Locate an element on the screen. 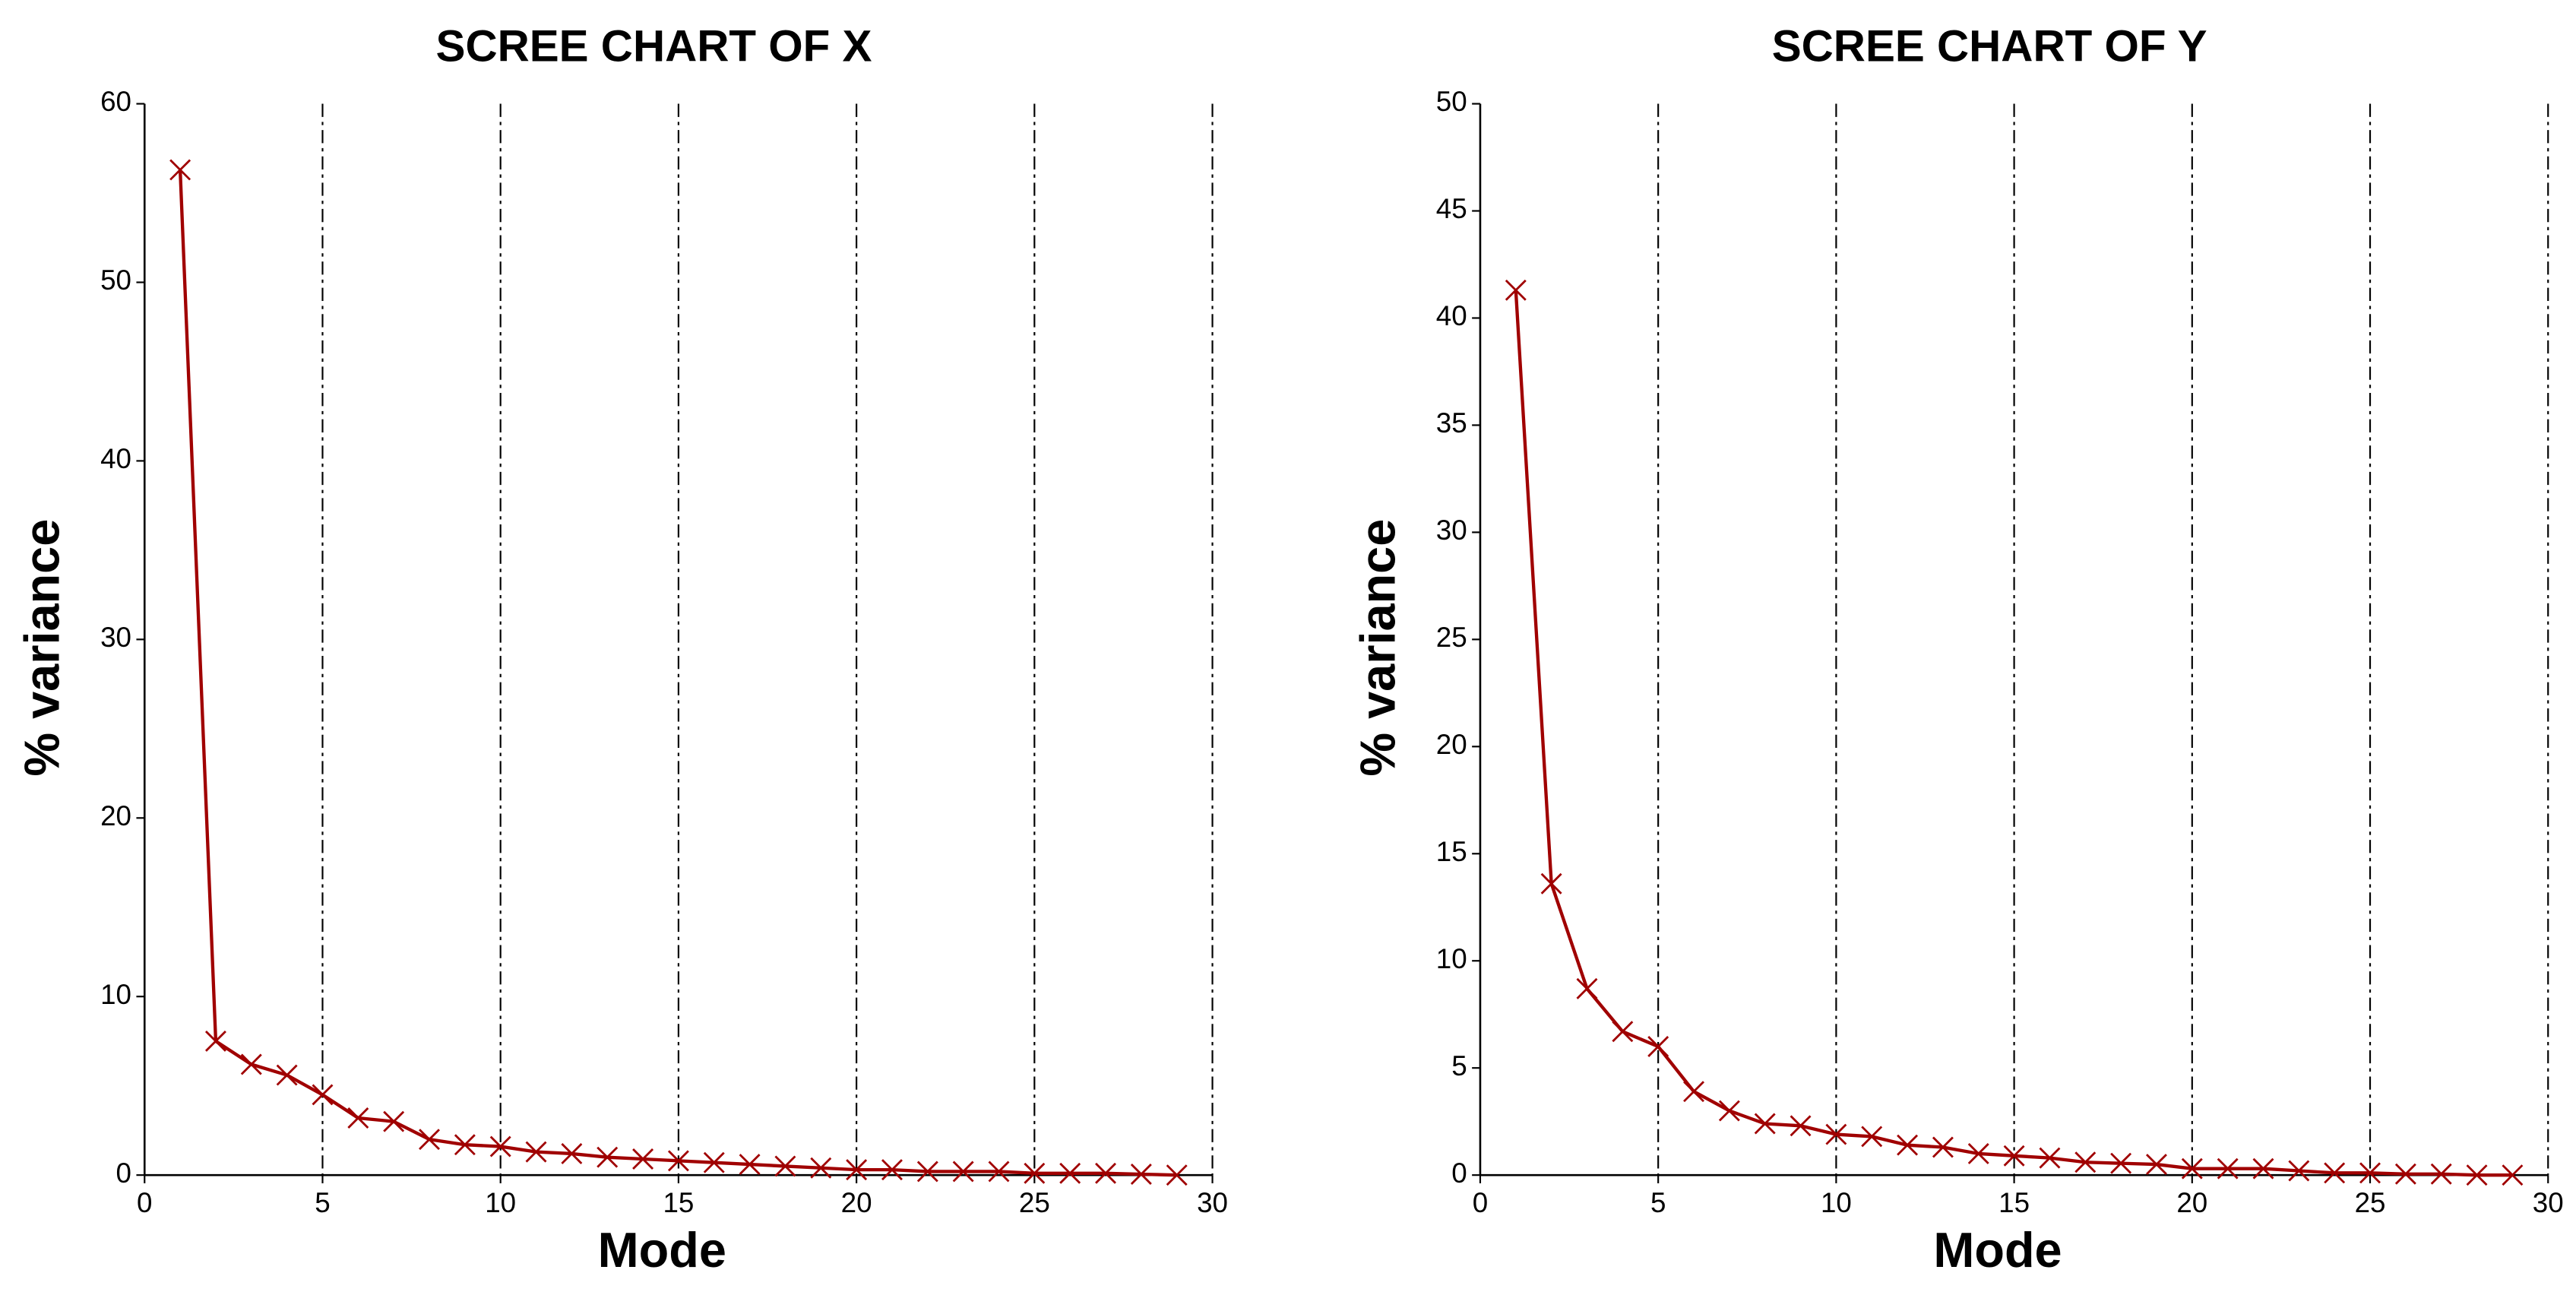  chart-title: SCREE CHART OF Y is located at coordinates (1990, 47).